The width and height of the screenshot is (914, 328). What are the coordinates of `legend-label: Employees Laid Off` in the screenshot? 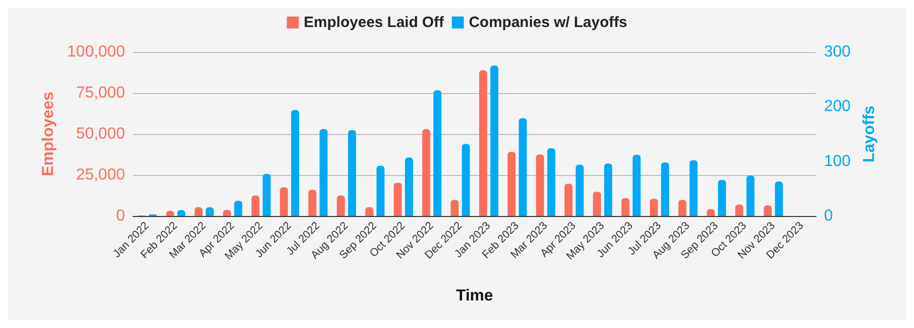 It's located at (374, 22).